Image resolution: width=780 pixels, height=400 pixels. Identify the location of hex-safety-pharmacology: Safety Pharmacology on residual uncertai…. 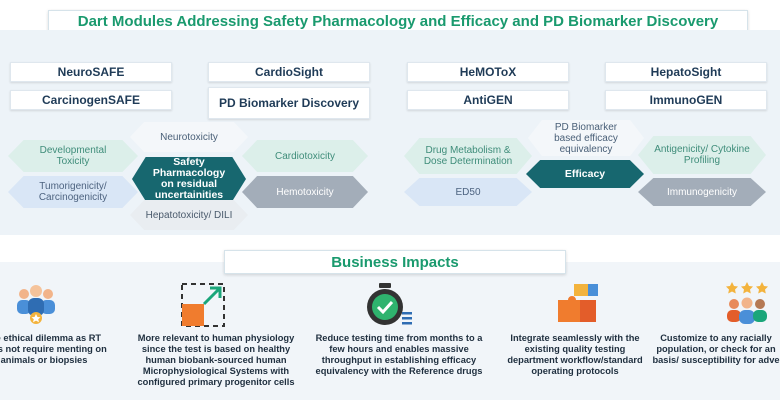
(189, 179).